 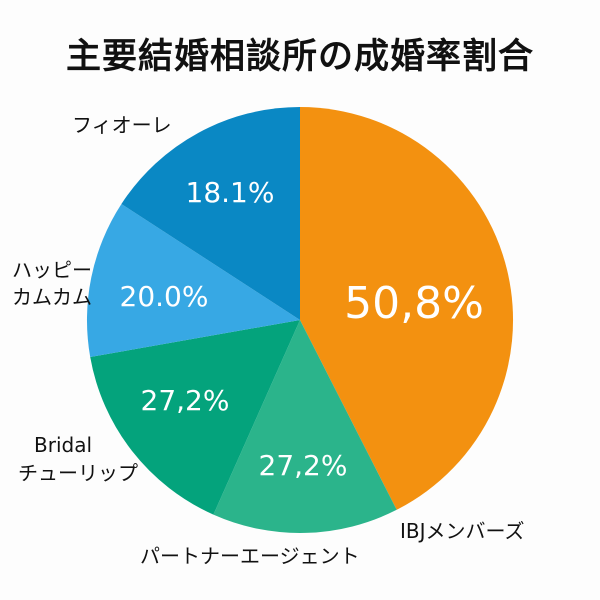 I want to click on slice-partner-agent, so click(x=305, y=427).